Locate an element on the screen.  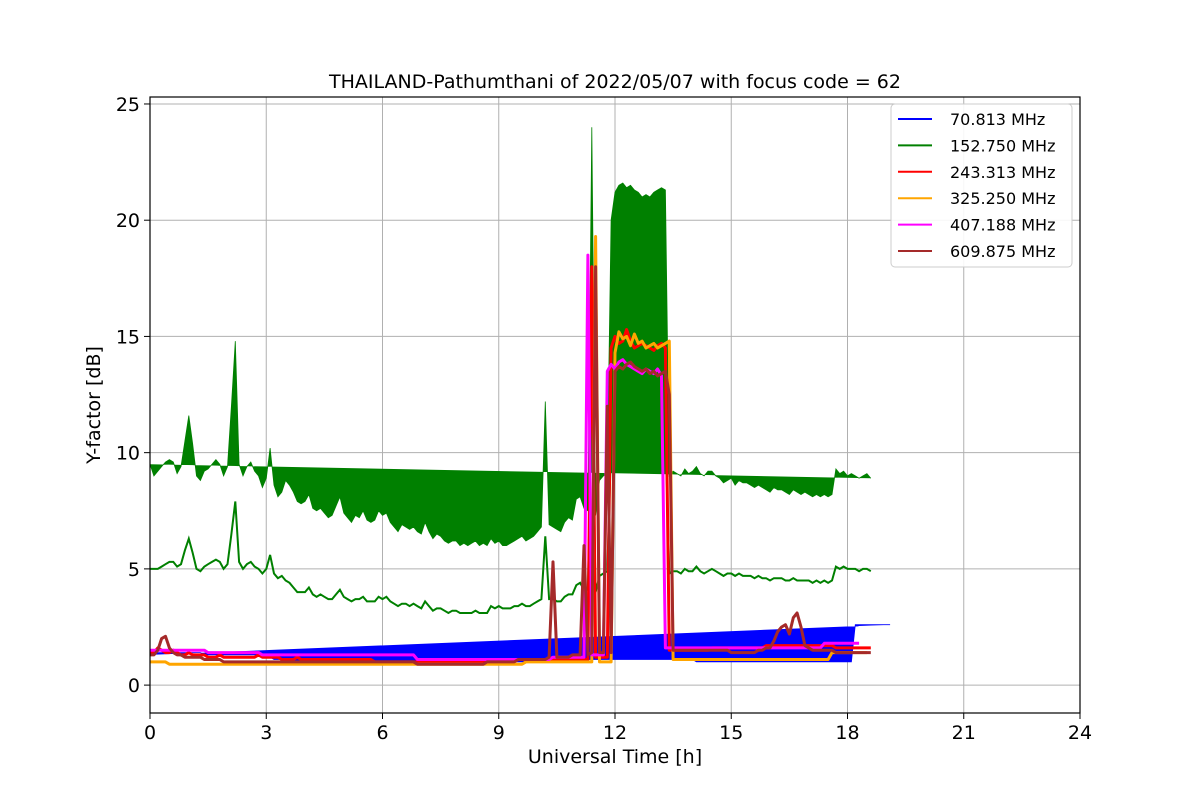
x-tick-label: 15 is located at coordinates (731, 733).